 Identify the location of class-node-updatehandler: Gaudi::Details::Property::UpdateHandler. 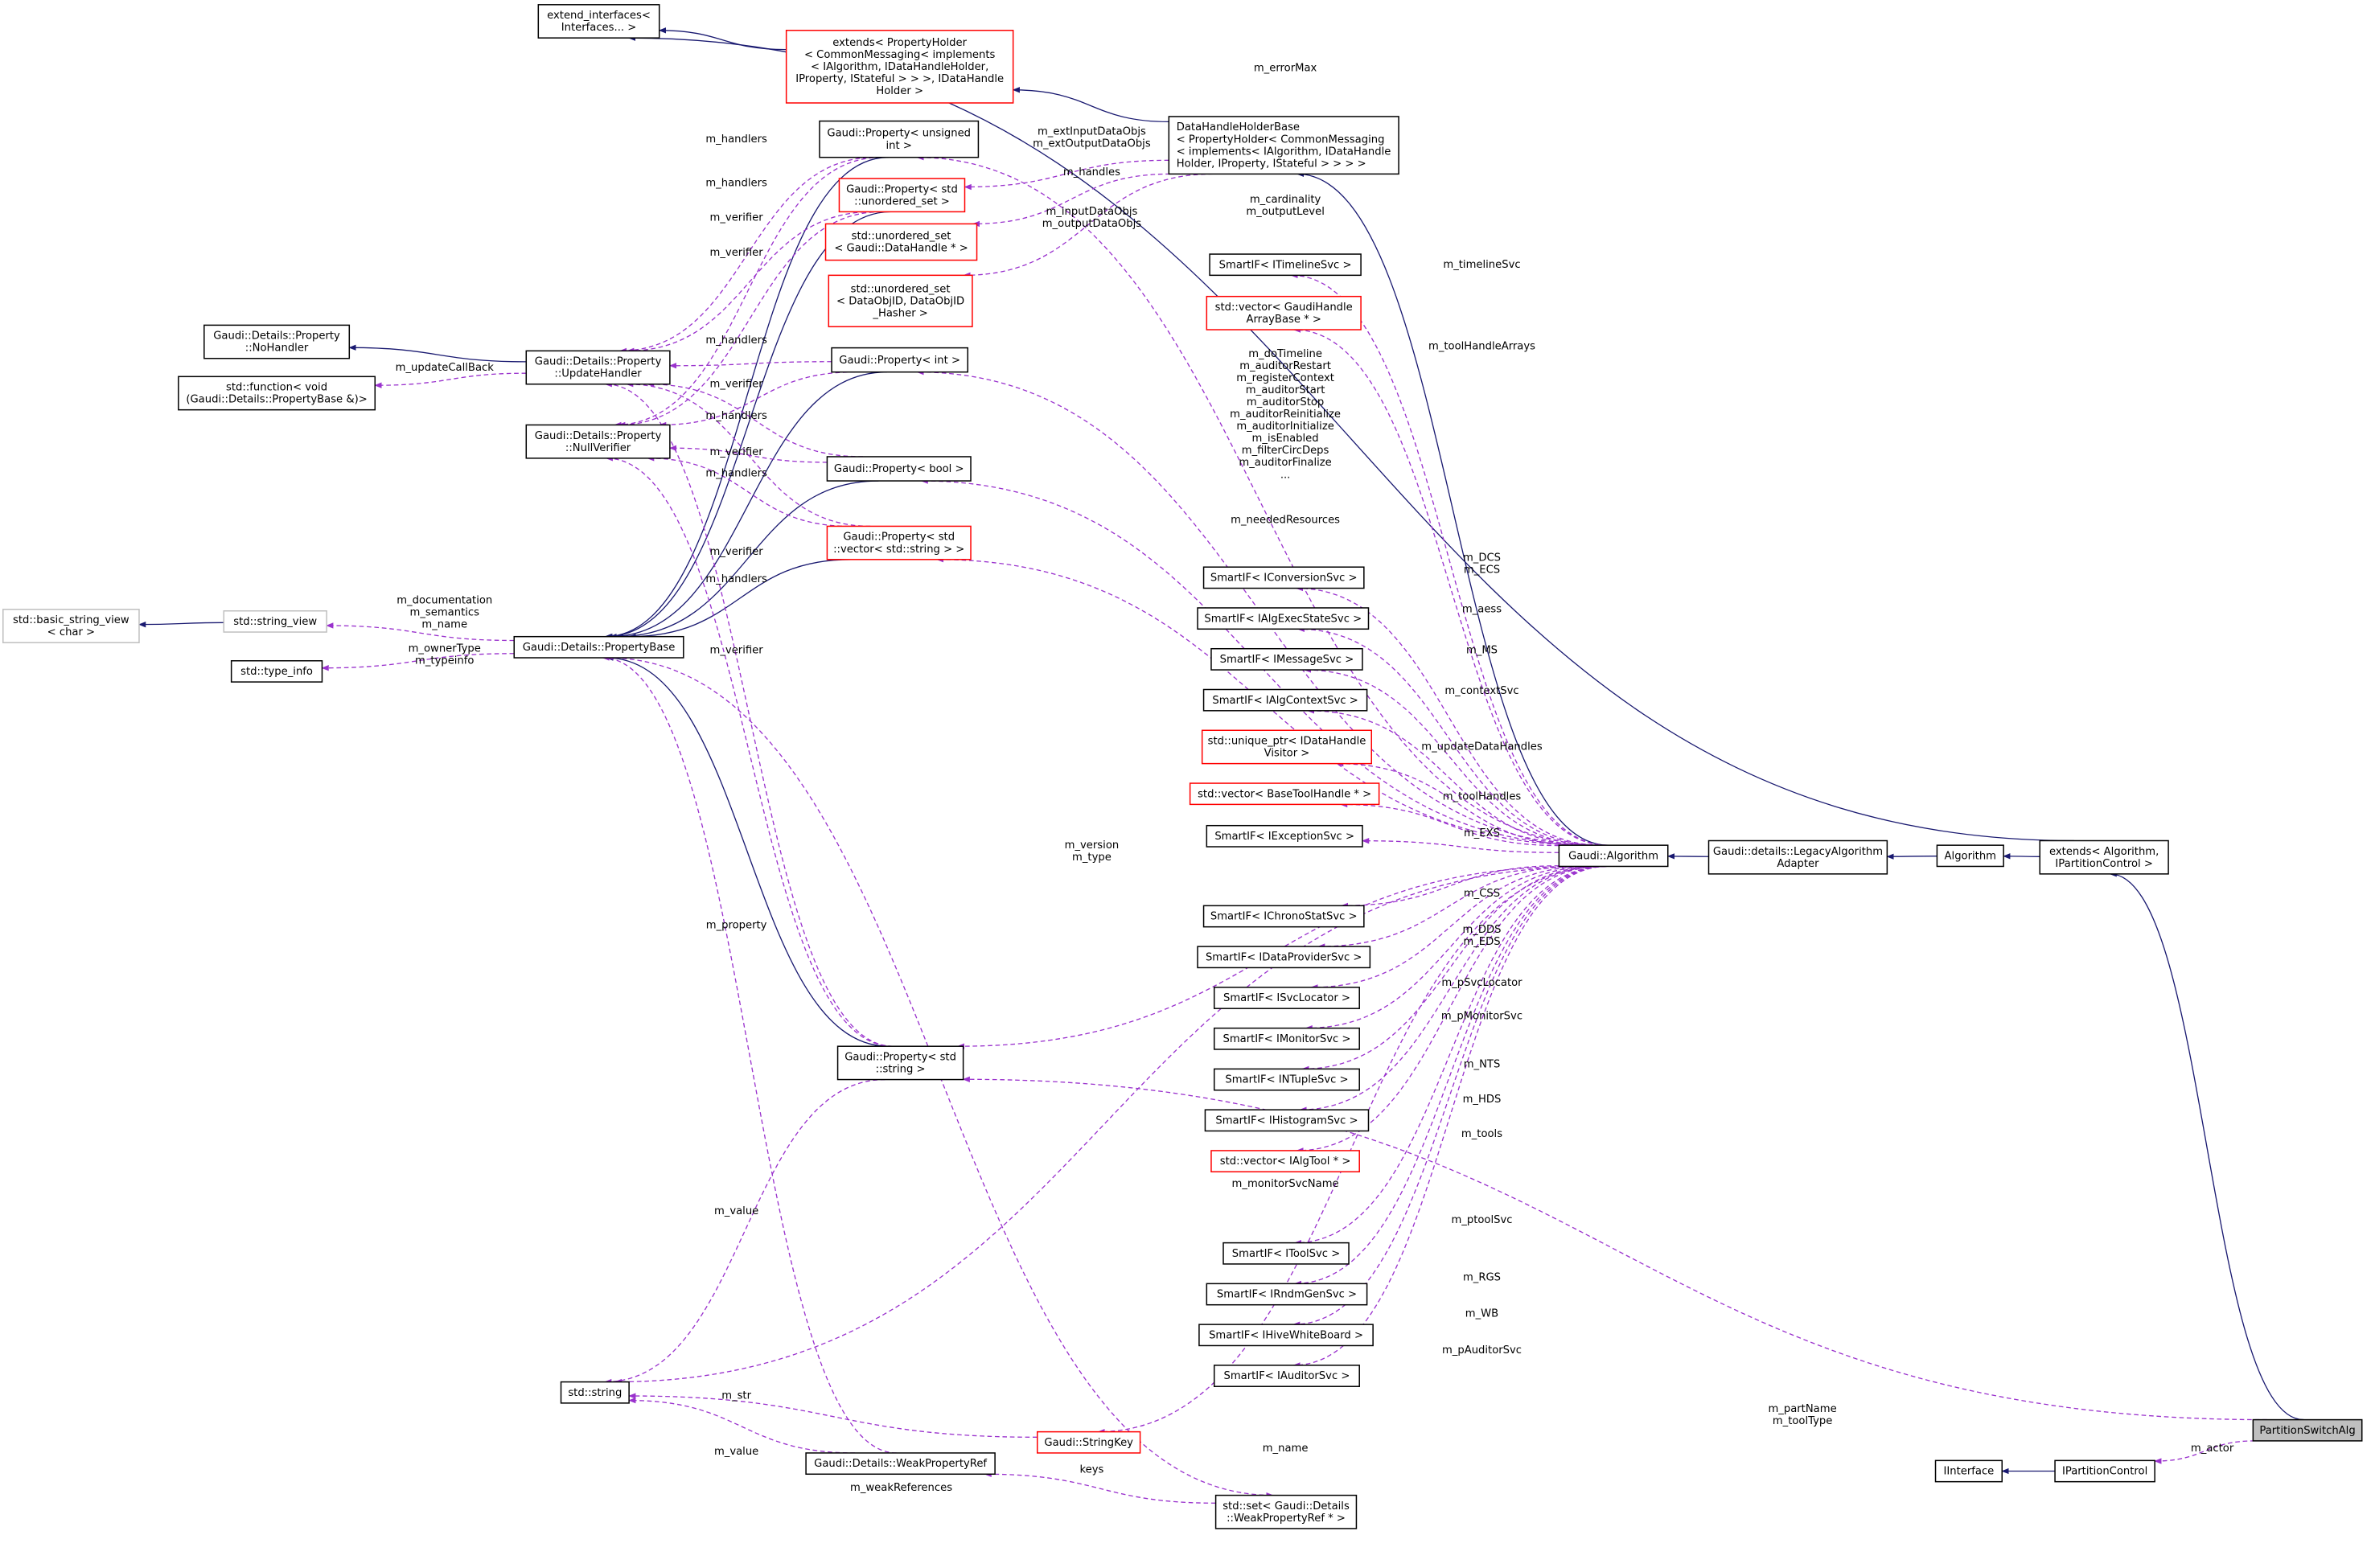
(598, 367).